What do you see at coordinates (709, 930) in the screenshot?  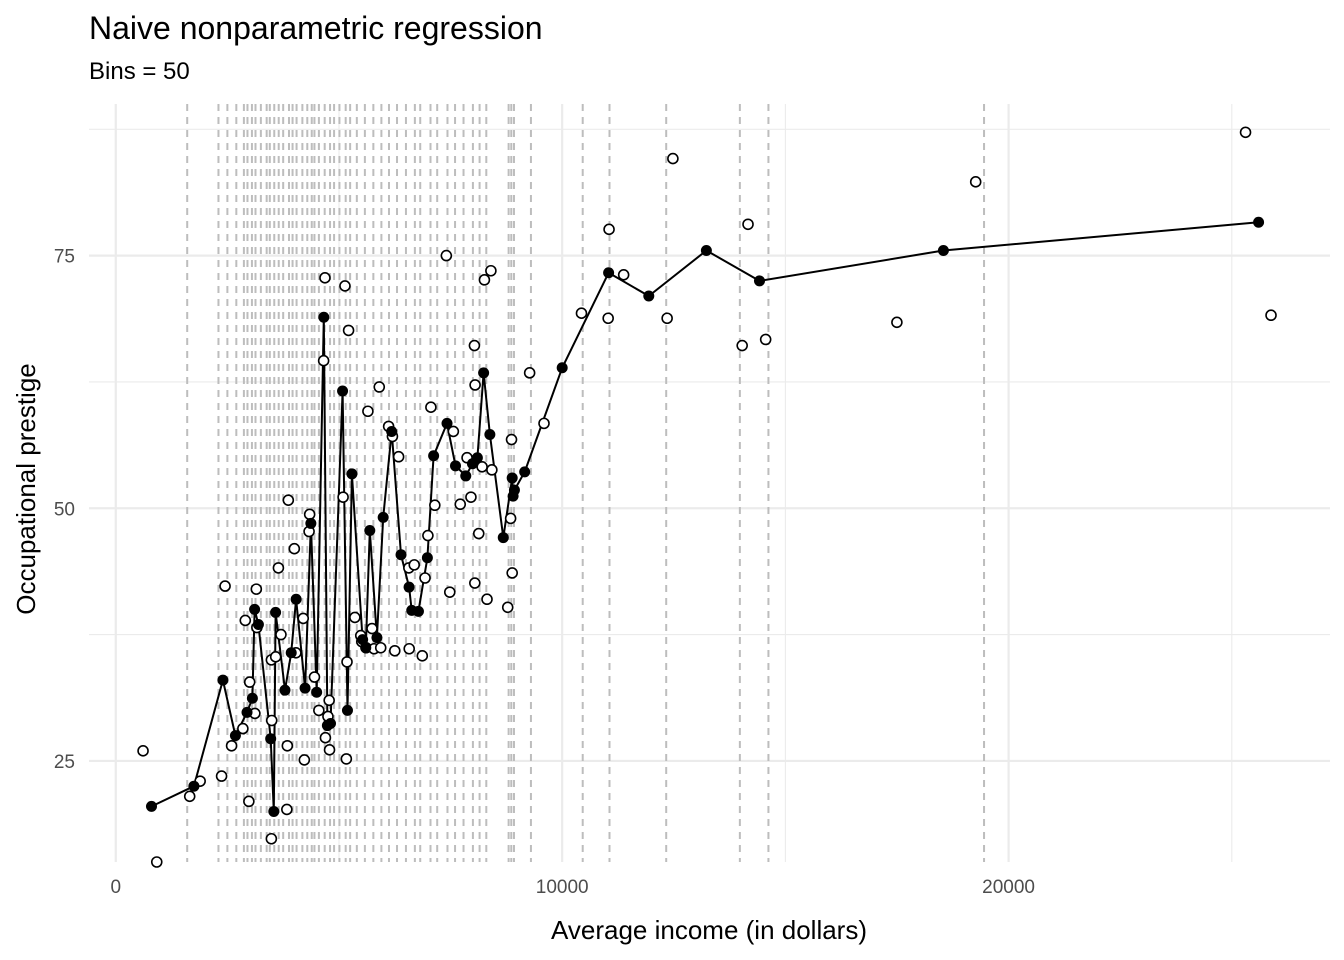 I see `x-axis-label: Average income (in dollars)` at bounding box center [709, 930].